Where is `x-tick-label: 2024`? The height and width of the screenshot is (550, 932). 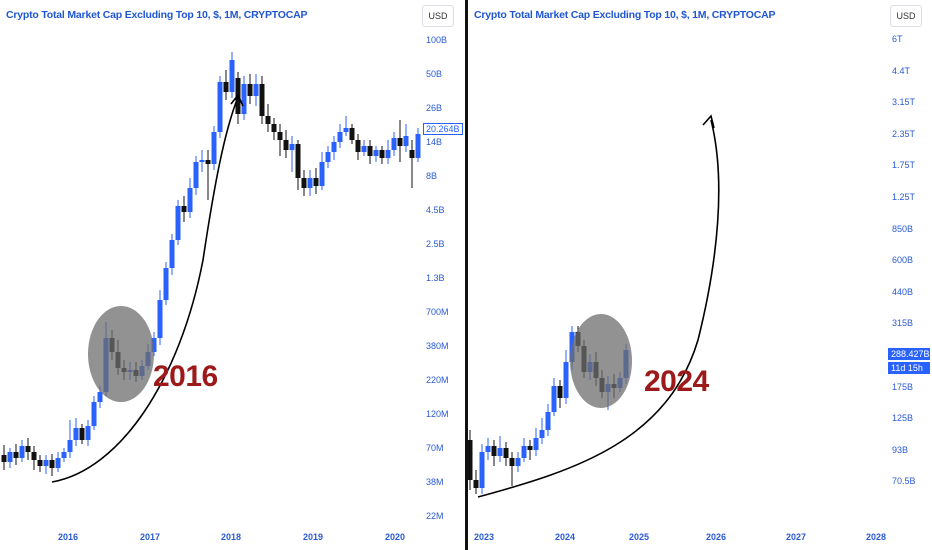 x-tick-label: 2024 is located at coordinates (565, 537).